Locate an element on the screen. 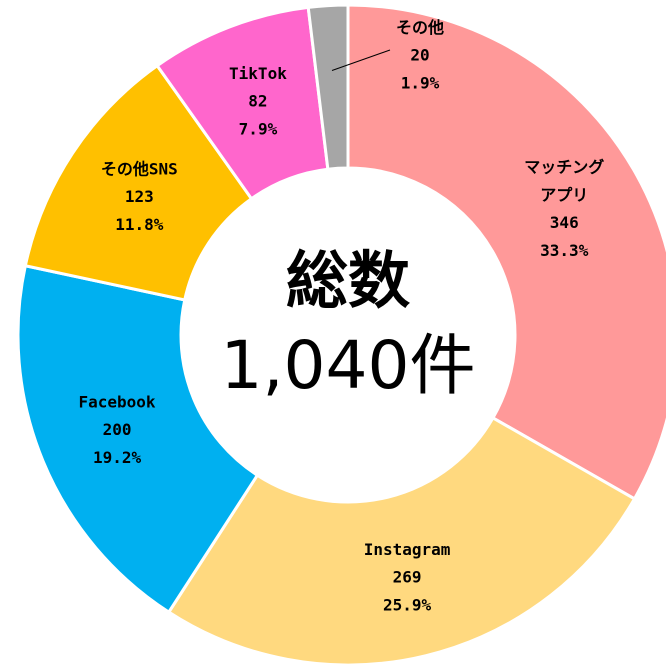 Image resolution: width=666 pixels, height=665 pixels. category-label: マッチングアプリ is located at coordinates (564, 180).